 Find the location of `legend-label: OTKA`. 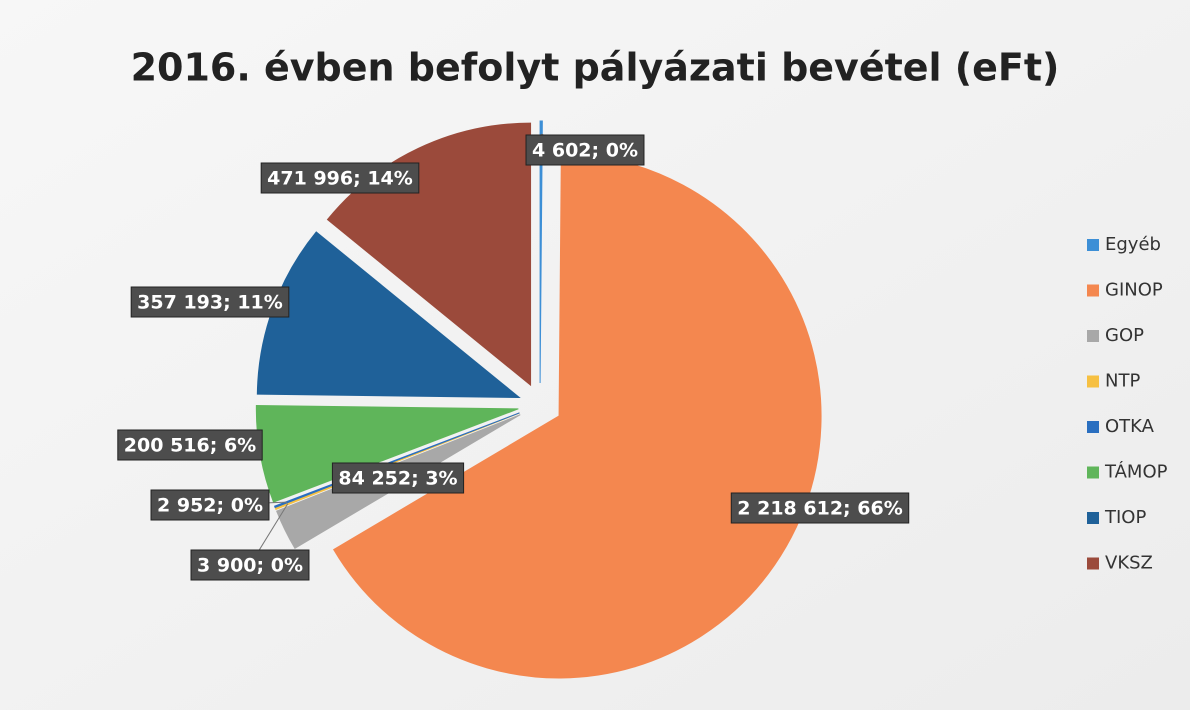

legend-label: OTKA is located at coordinates (1130, 426).